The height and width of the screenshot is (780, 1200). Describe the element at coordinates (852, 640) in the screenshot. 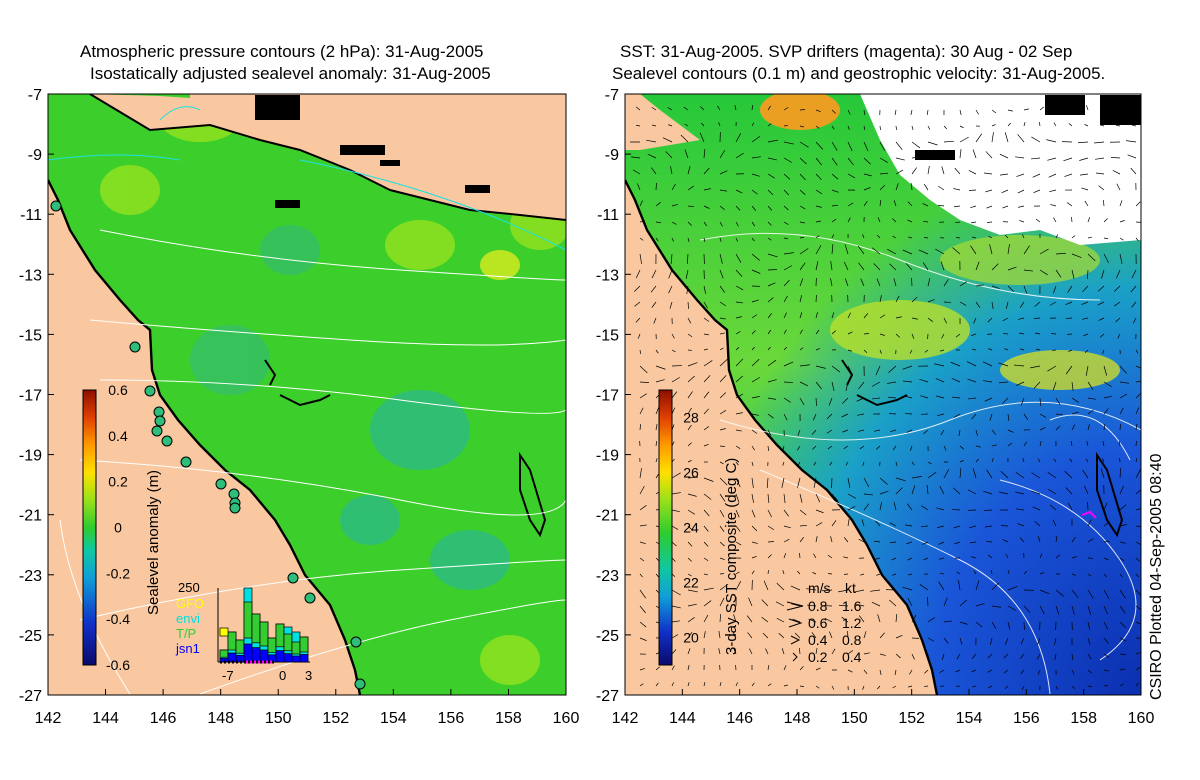

I see `velocity-legend-kt: 0.8` at that location.